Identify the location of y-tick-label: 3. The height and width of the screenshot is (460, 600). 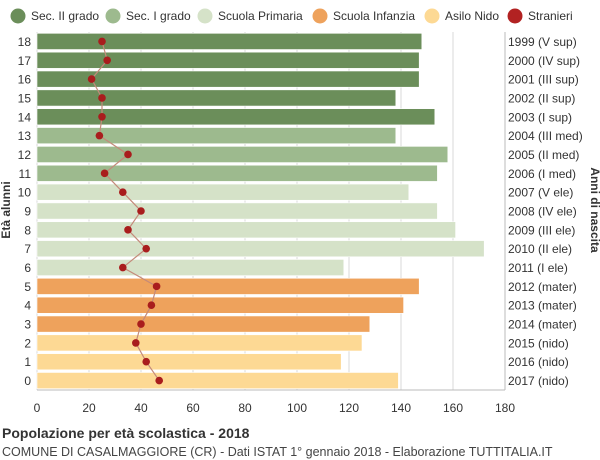
(27, 325).